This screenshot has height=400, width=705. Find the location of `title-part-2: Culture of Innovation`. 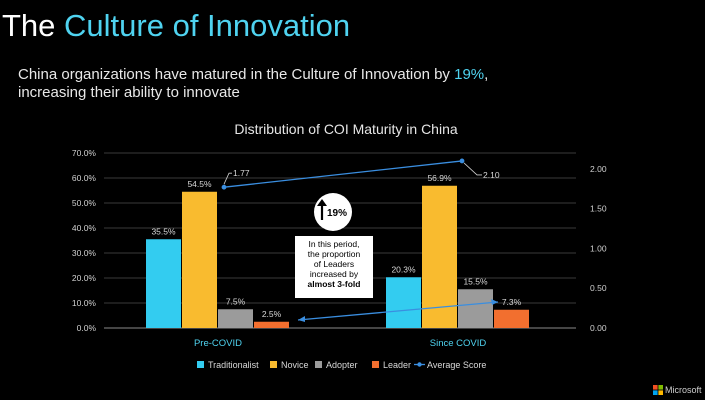

title-part-2: Culture of Innovation is located at coordinates (207, 25).